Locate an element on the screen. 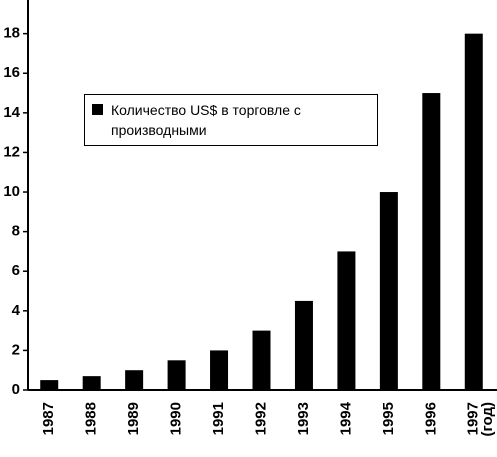  legend-swatch is located at coordinates (97, 109).